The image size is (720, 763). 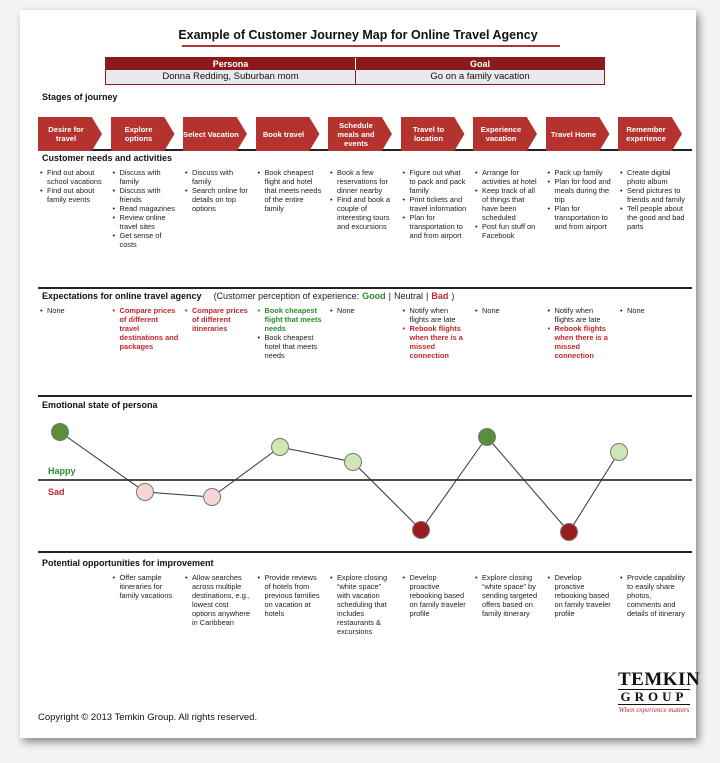 What do you see at coordinates (653, 217) in the screenshot?
I see `needs-item: Tell people about the good and bad parts` at bounding box center [653, 217].